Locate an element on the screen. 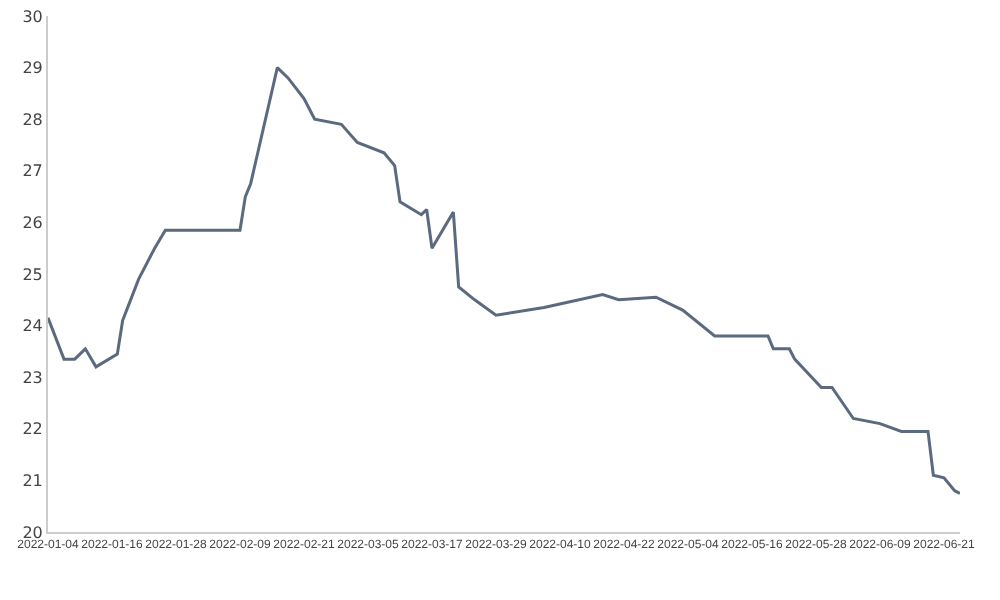 The image size is (1000, 600). y-tick-label: 21 is located at coordinates (32, 481).